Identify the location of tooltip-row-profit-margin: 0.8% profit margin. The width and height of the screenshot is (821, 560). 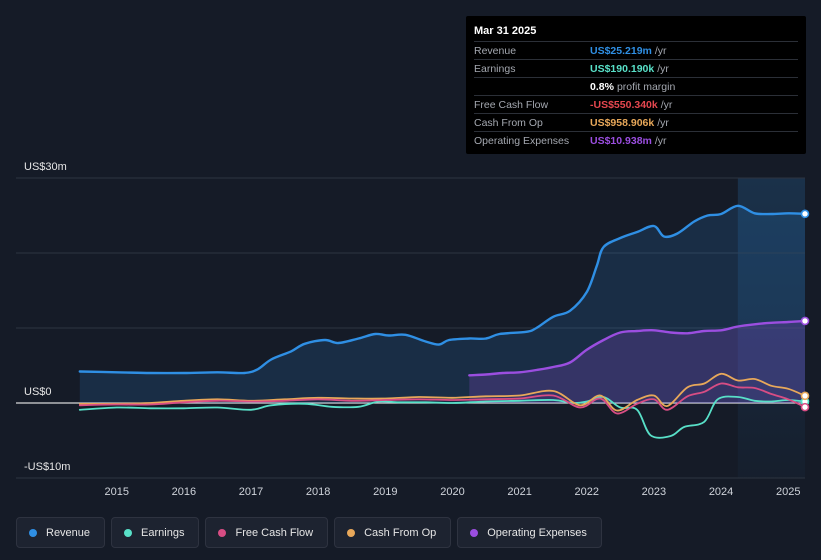
(636, 86).